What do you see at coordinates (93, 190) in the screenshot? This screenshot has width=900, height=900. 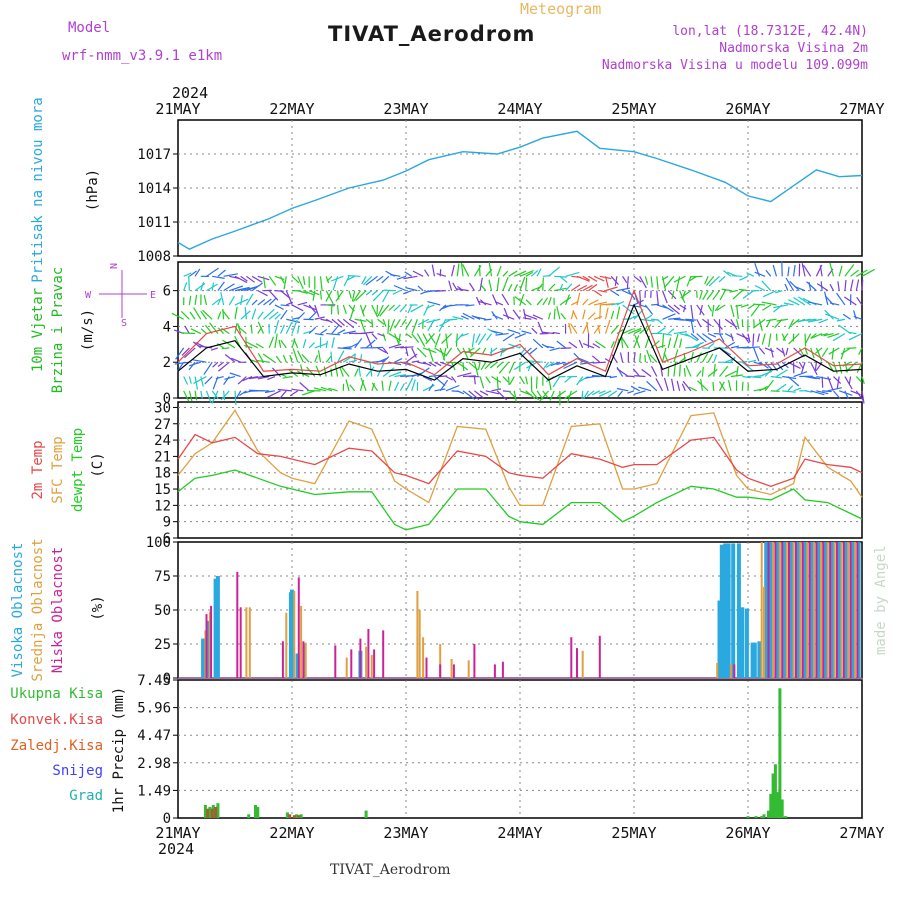 I see `pressure-ylabel: (hPa)` at bounding box center [93, 190].